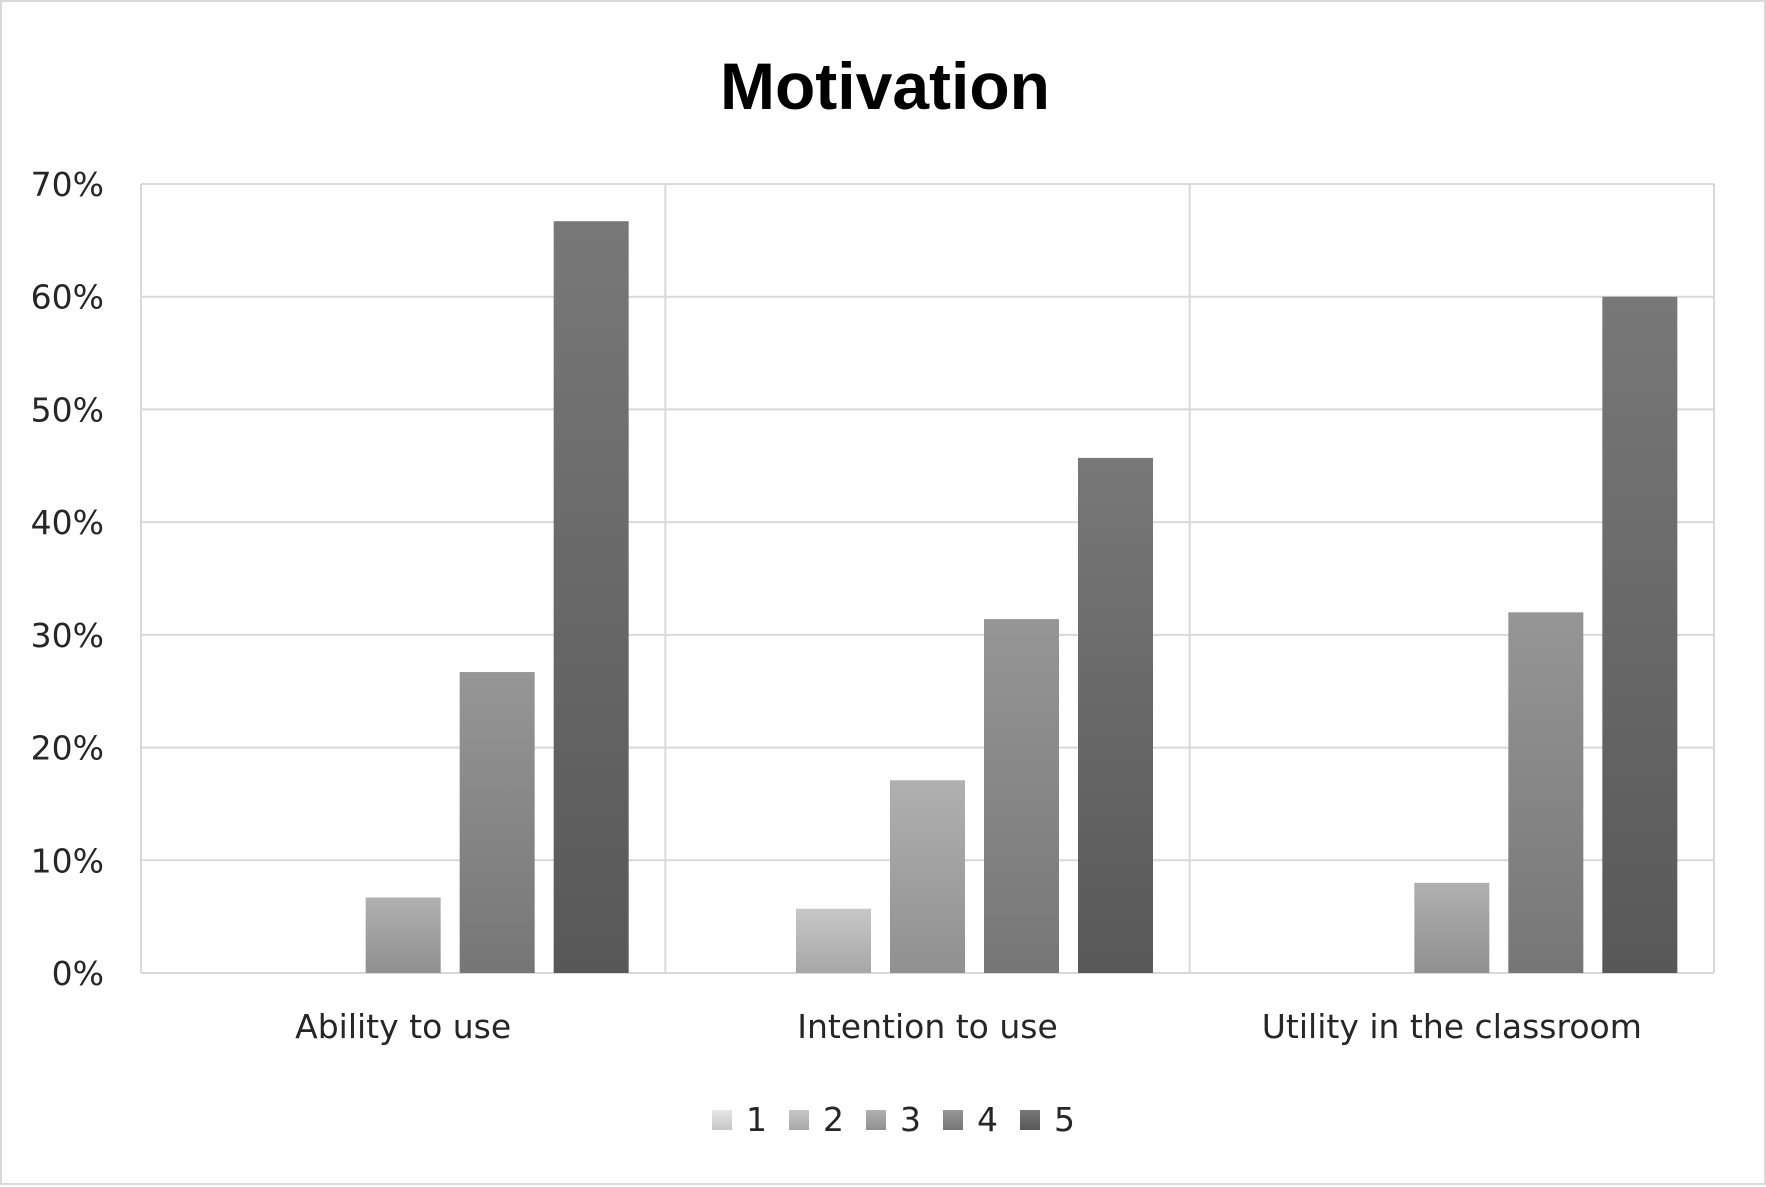 The height and width of the screenshot is (1187, 1766). What do you see at coordinates (67, 860) in the screenshot?
I see `y-tick-label: 10%` at bounding box center [67, 860].